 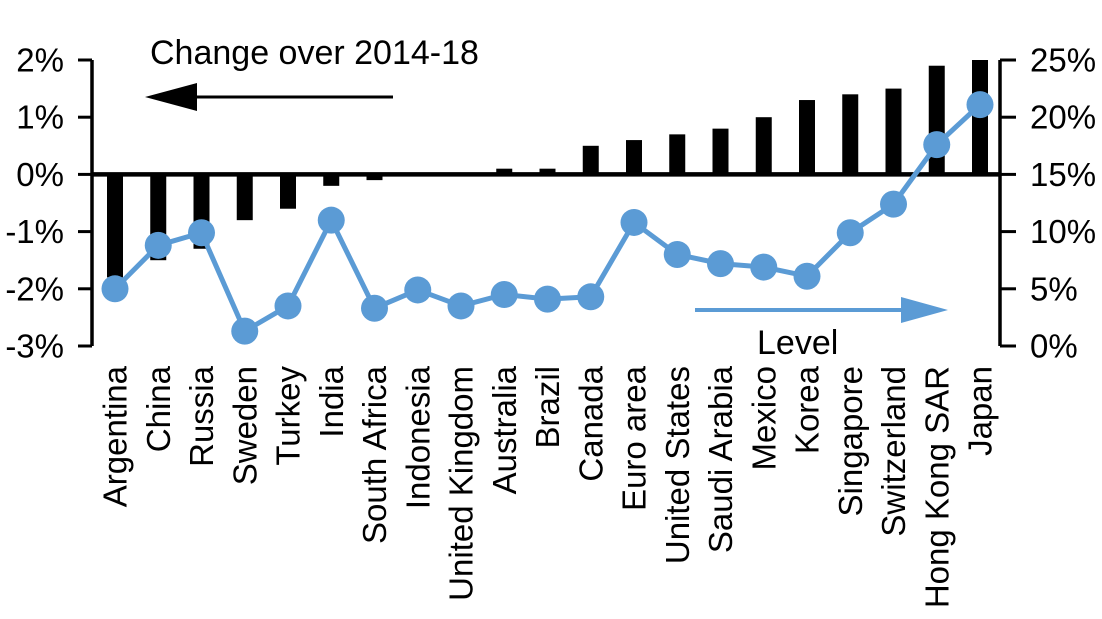 I want to click on x-label-hong-kong-sar: Hong Kong SAR, so click(x=936, y=487).